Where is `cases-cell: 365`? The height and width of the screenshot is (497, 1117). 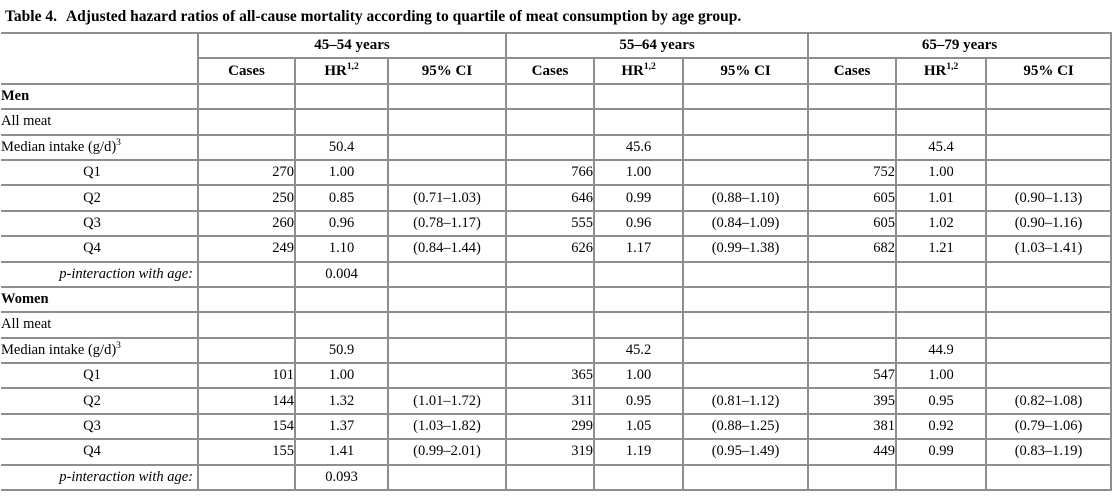
cases-cell: 365 is located at coordinates (550, 376).